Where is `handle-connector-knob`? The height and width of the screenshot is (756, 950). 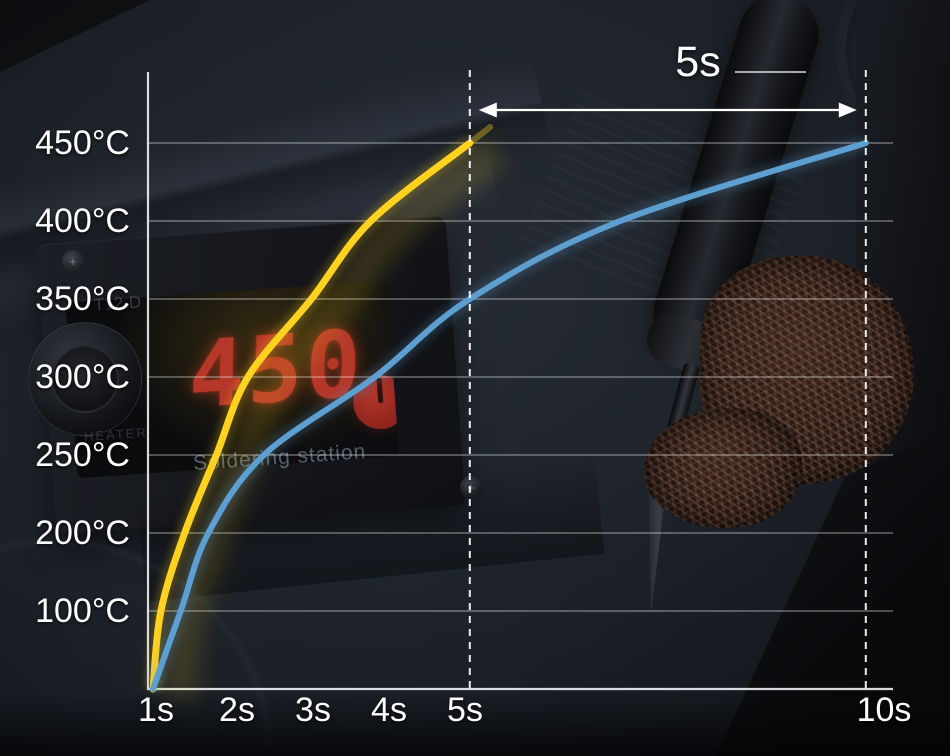
handle-connector-knob is located at coordinates (85, 379).